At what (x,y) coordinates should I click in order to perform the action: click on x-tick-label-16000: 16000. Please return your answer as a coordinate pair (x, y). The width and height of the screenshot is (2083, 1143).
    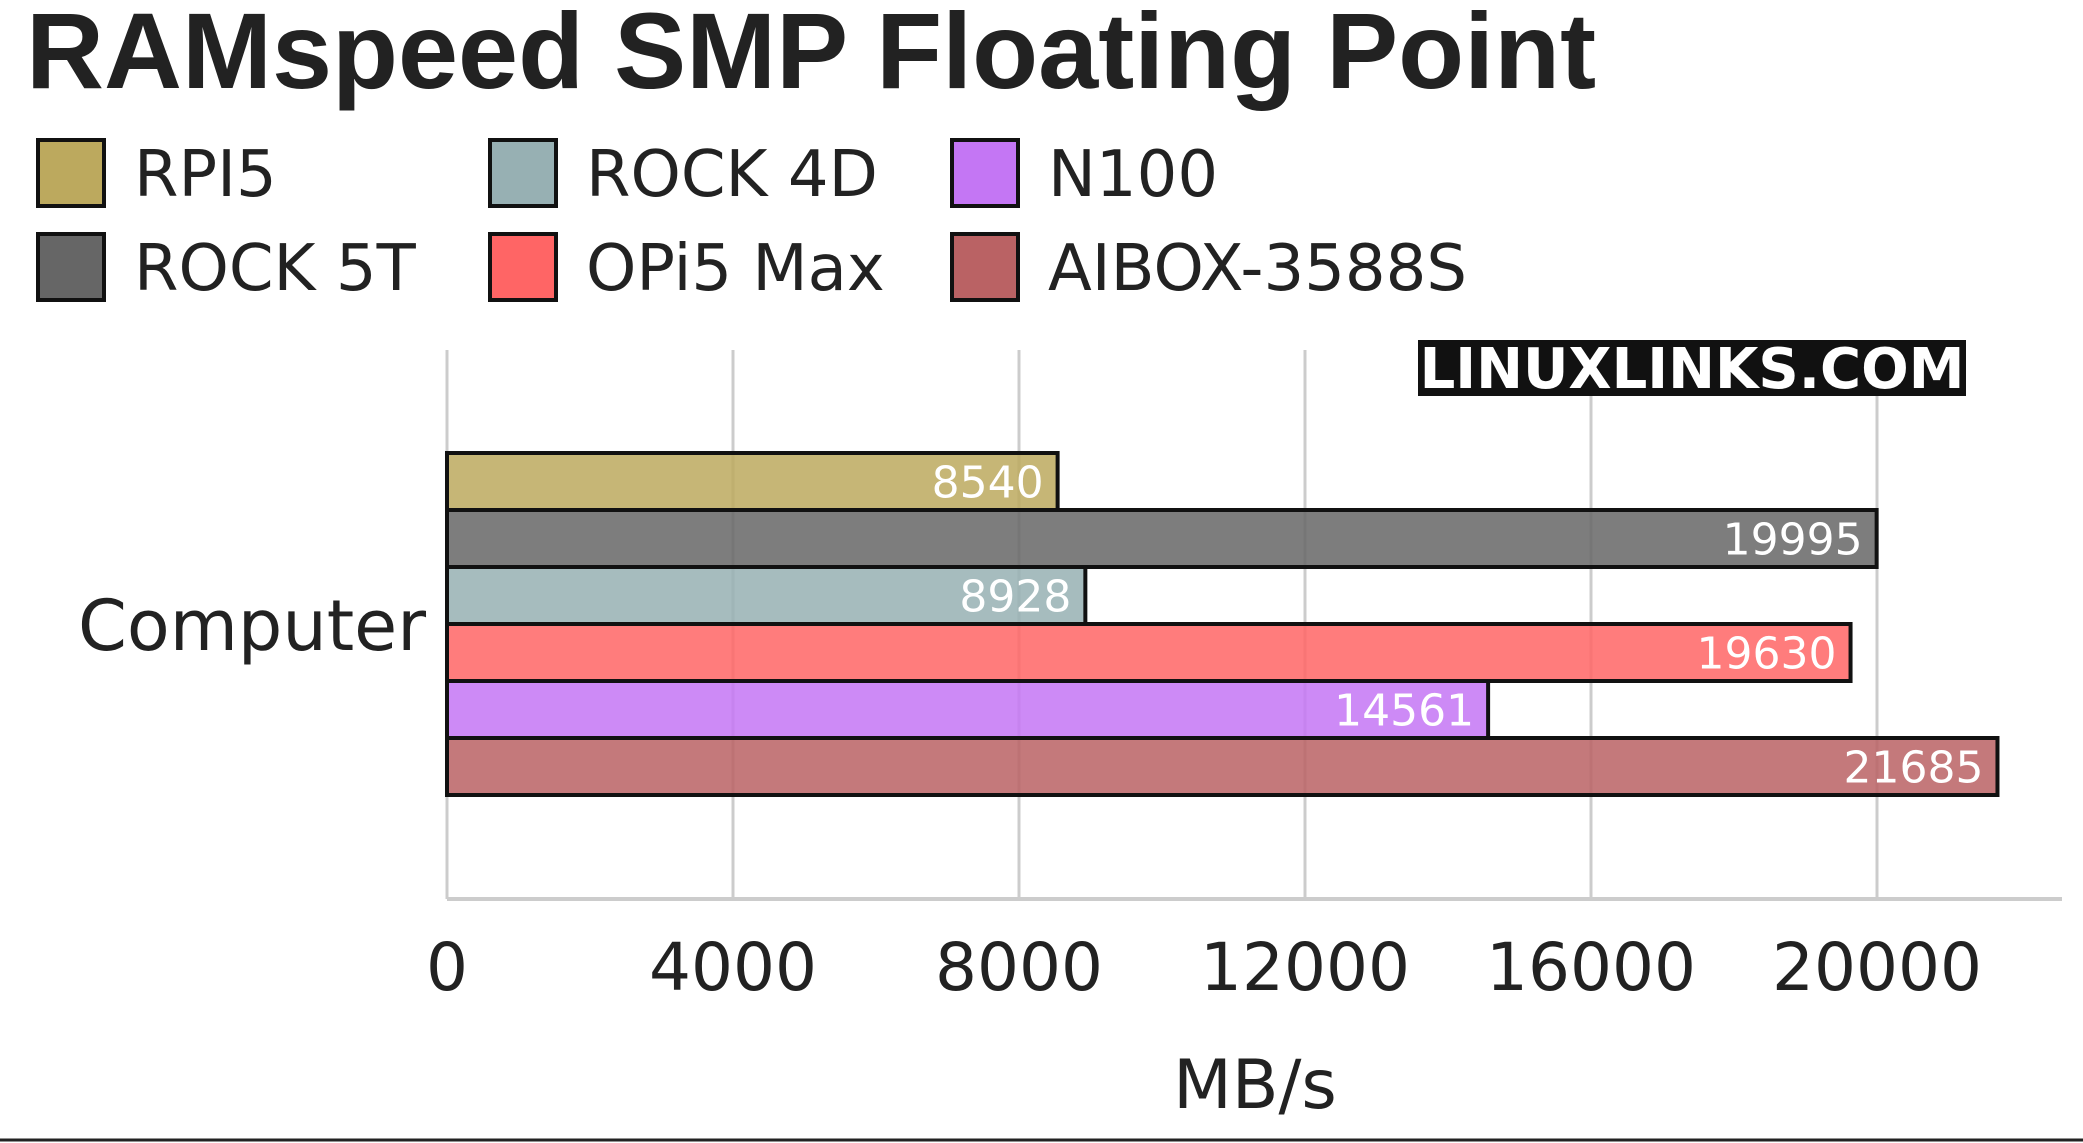
    Looking at the image, I should click on (1591, 967).